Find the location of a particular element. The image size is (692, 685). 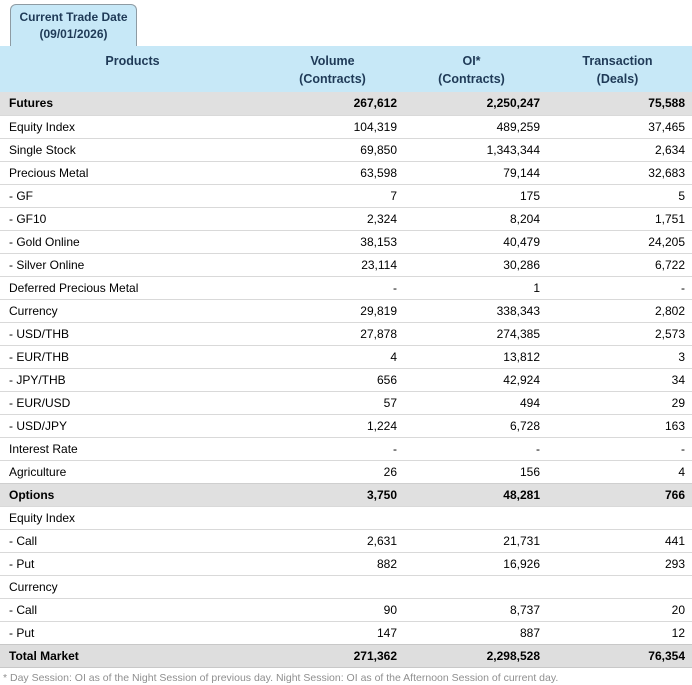

table-row: Options 3,750 48,281 766 is located at coordinates (346, 494).